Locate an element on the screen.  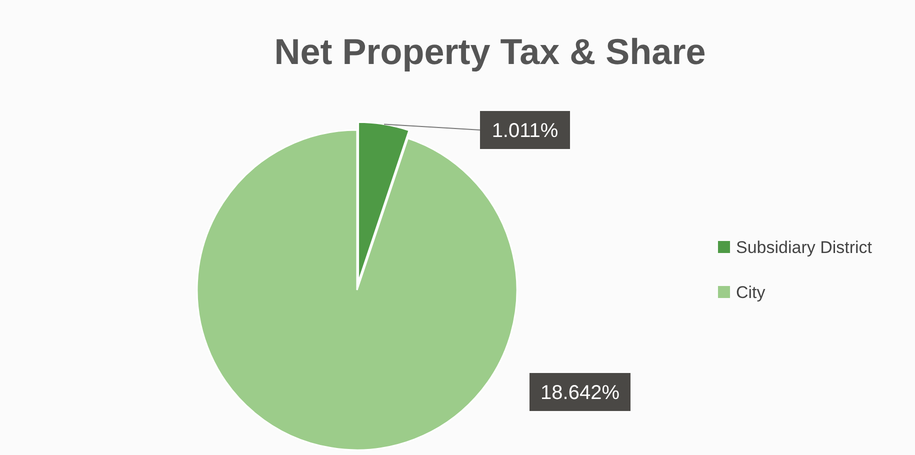
legend-label: Subsidiary District is located at coordinates (804, 247).